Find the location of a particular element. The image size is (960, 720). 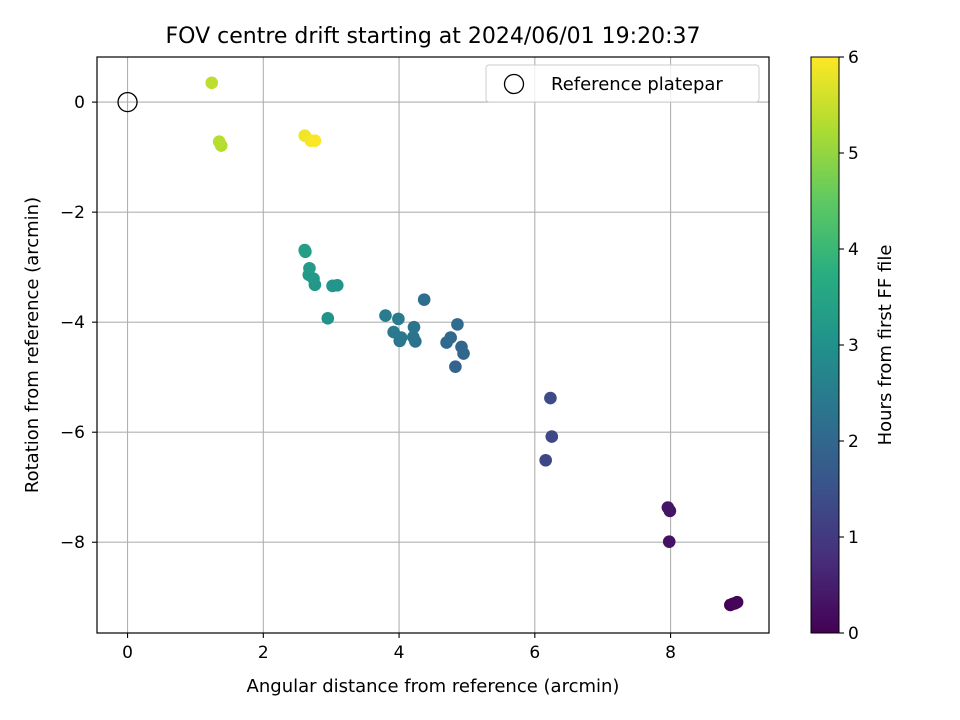

x-axis: 0 2 4 6 8 is located at coordinates (399, 648).